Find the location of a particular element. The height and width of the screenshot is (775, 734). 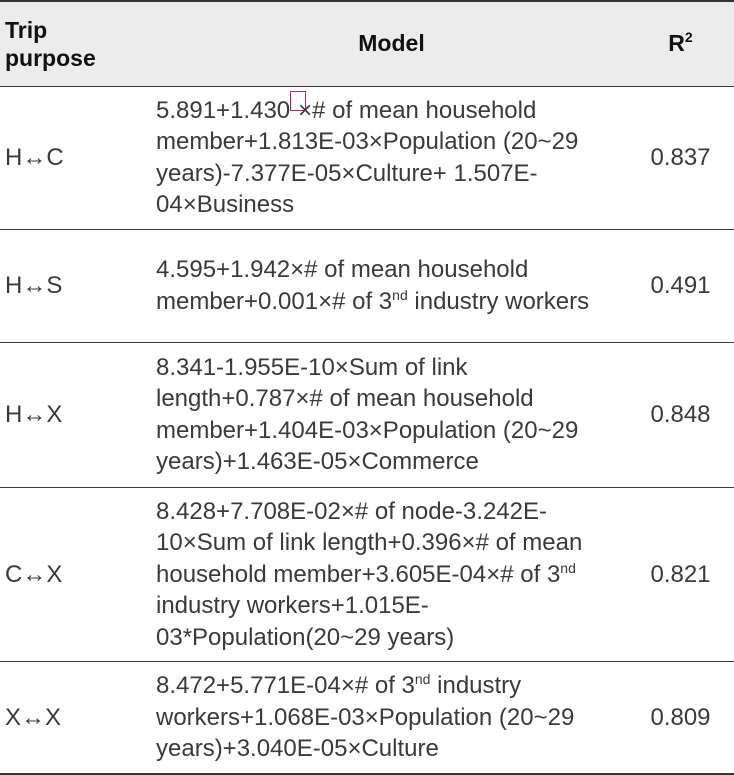

model-text: 8.472+5.771E-04×# of 3 is located at coordinates (285, 685).